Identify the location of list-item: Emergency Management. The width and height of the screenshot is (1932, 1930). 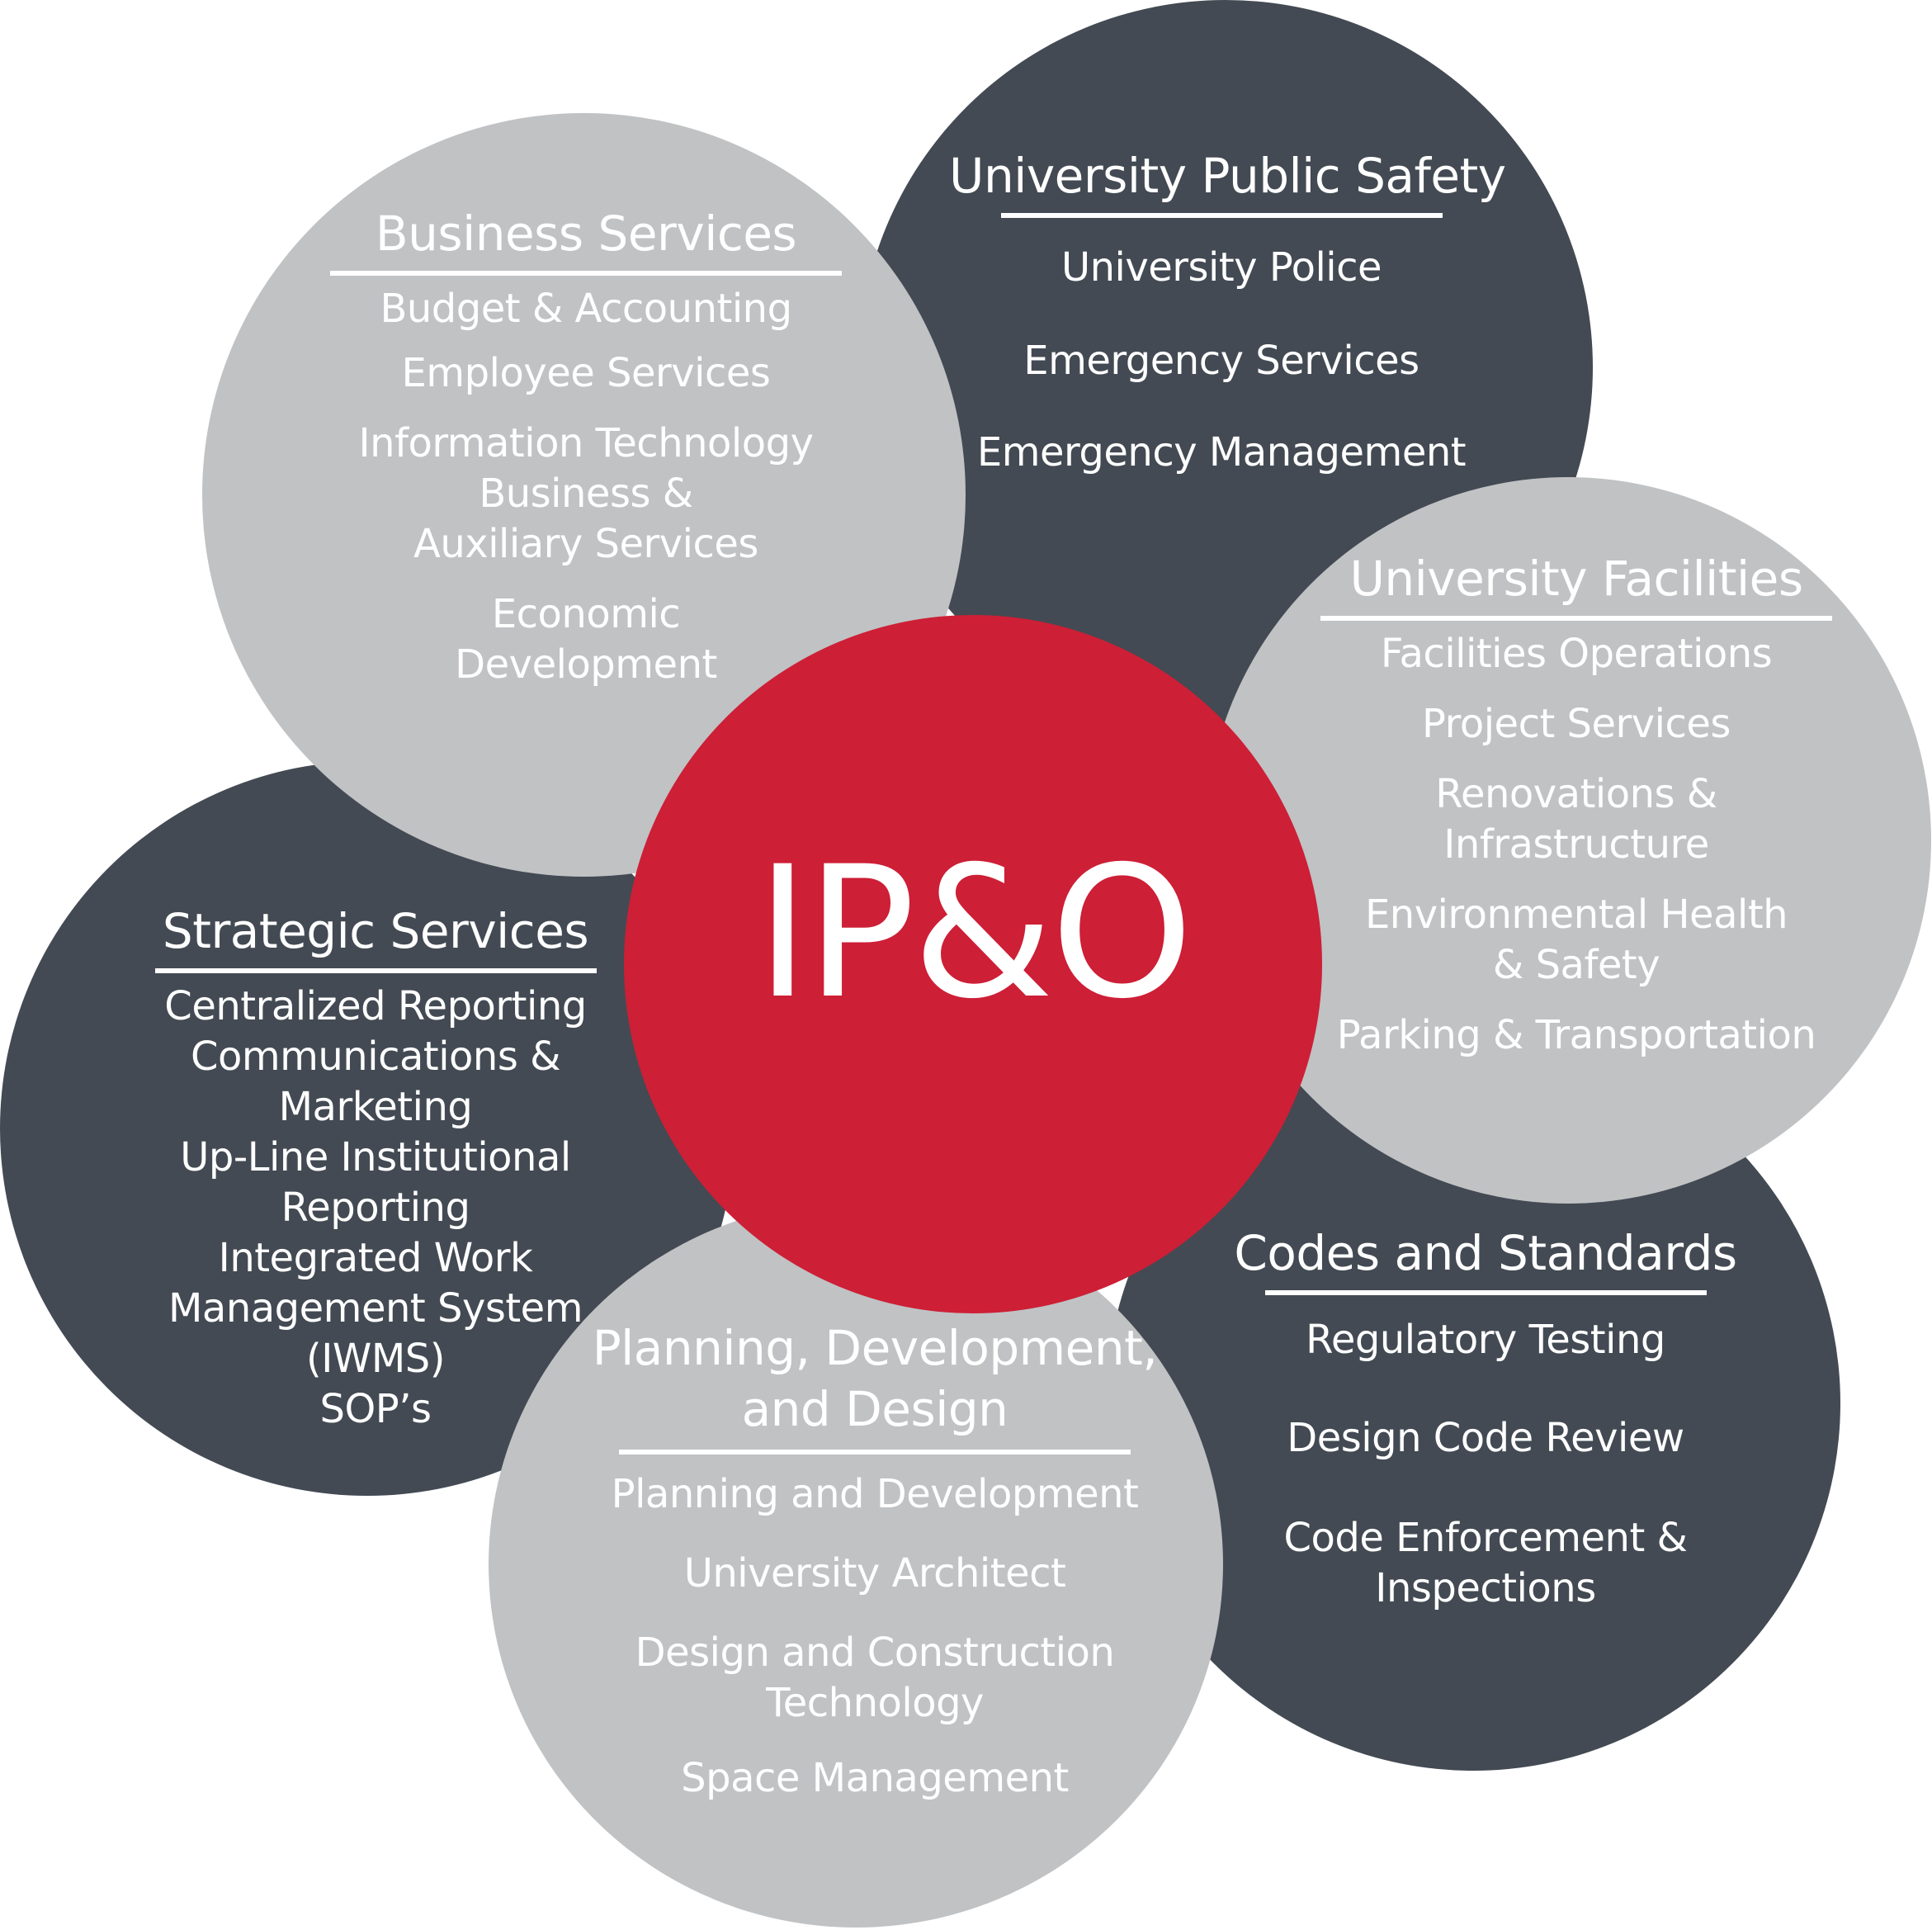
(1221, 452).